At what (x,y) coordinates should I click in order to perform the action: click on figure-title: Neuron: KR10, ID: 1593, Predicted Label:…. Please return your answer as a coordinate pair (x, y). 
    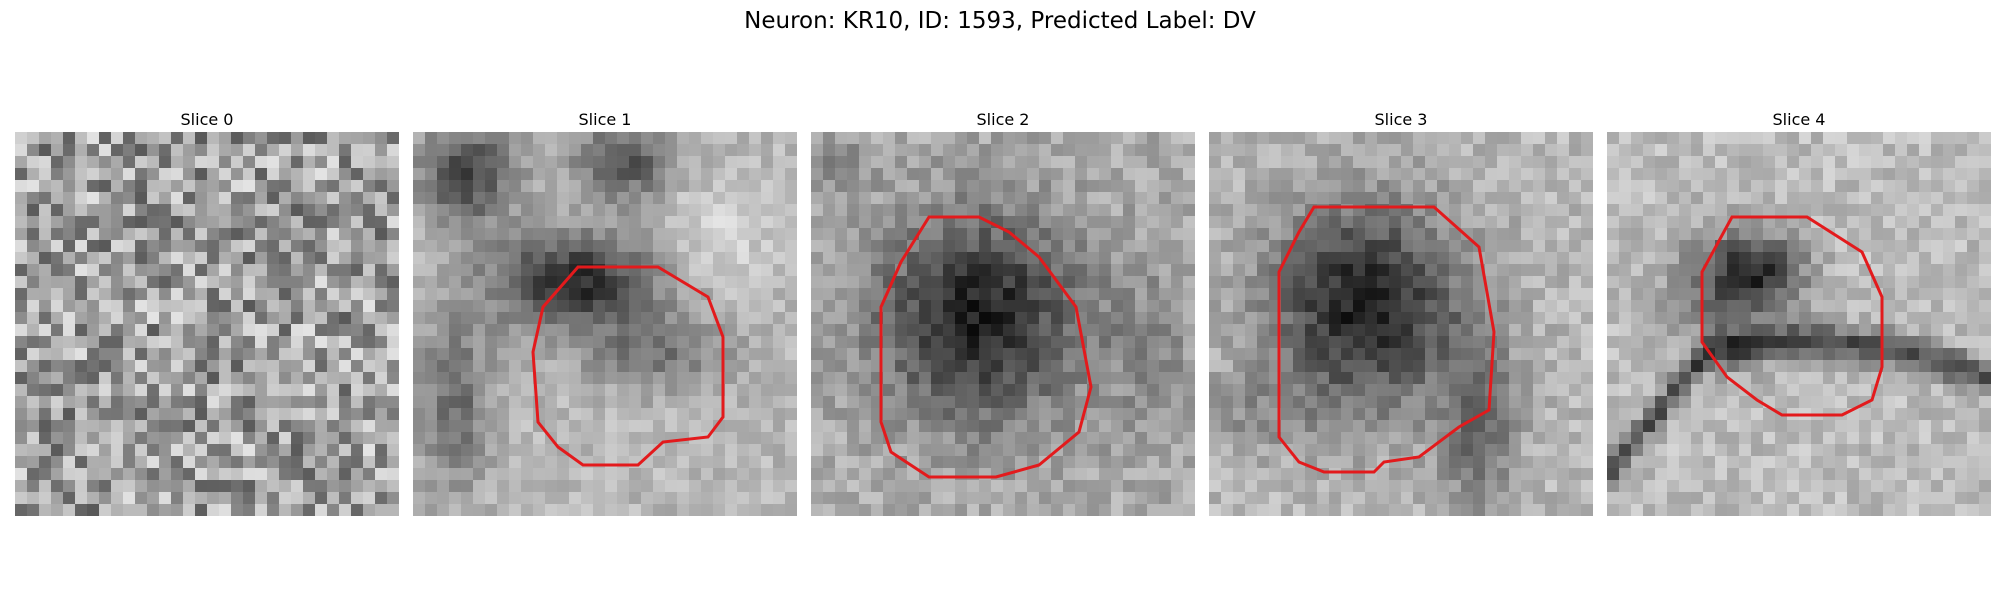
    Looking at the image, I should click on (1000, 21).